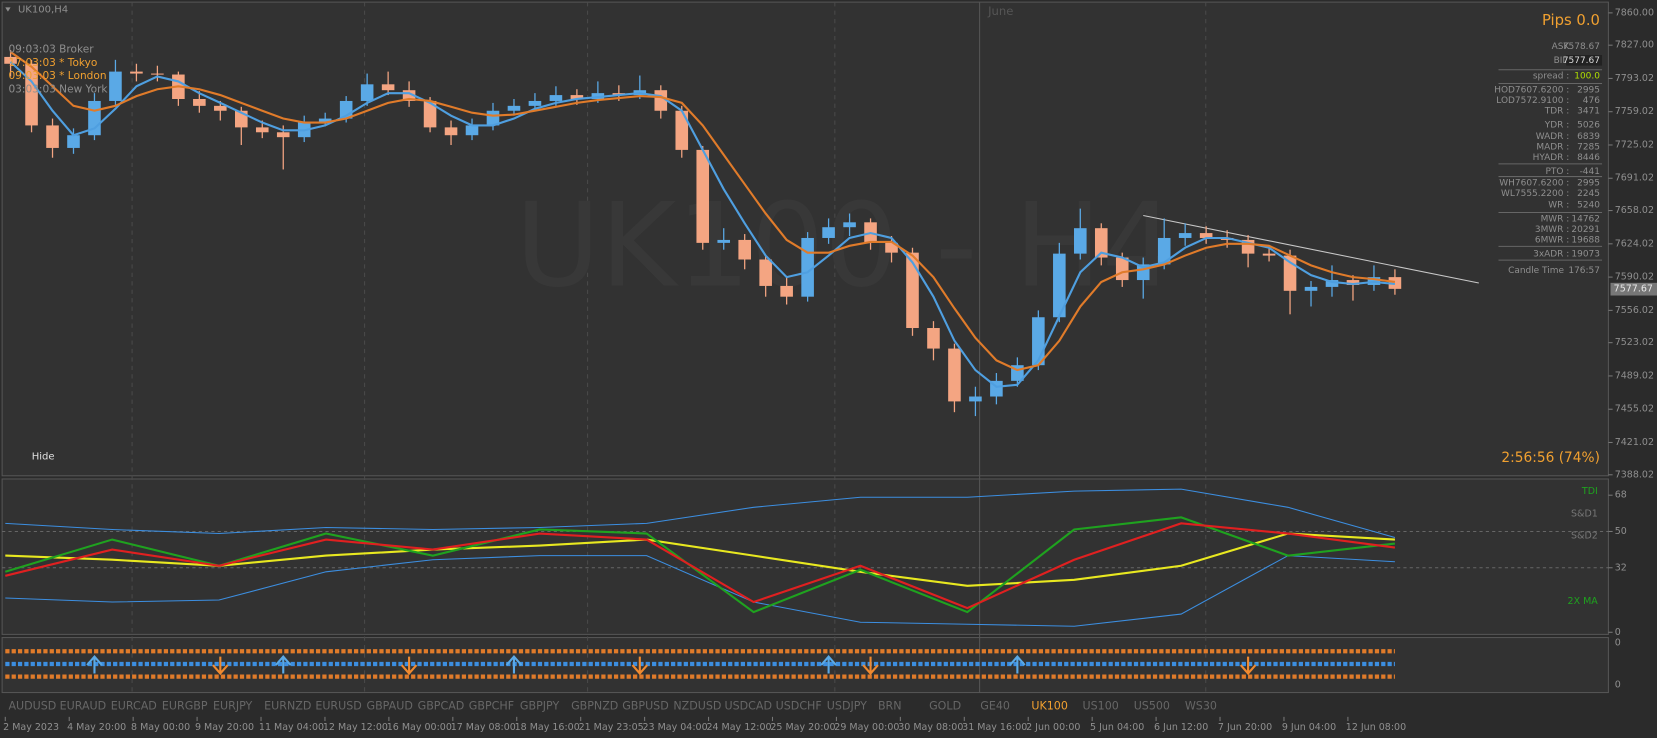  What do you see at coordinates (1562, 61) in the screenshot?
I see `info-label: BID` at bounding box center [1562, 61].